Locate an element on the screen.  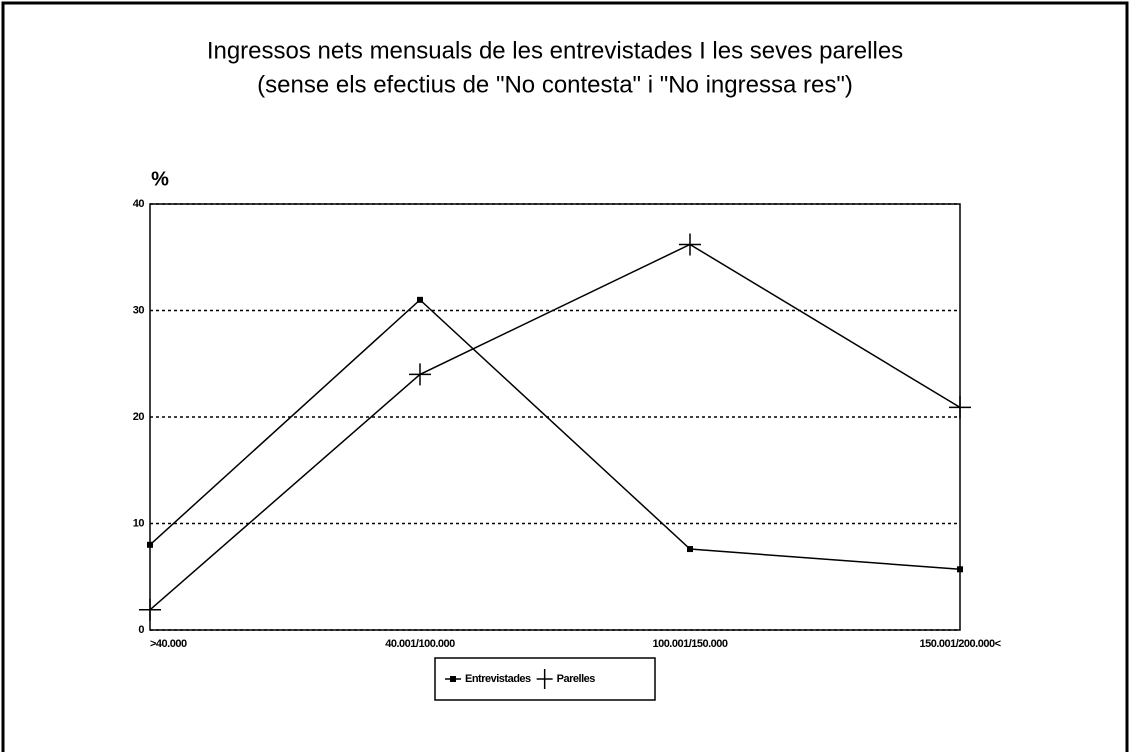
legend-marker is located at coordinates (453, 679).